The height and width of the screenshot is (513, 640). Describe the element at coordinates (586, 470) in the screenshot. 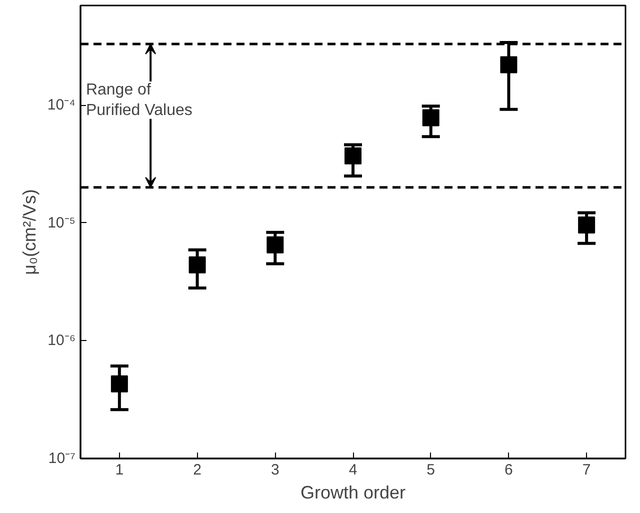

I see `x-tick-label: 7` at that location.